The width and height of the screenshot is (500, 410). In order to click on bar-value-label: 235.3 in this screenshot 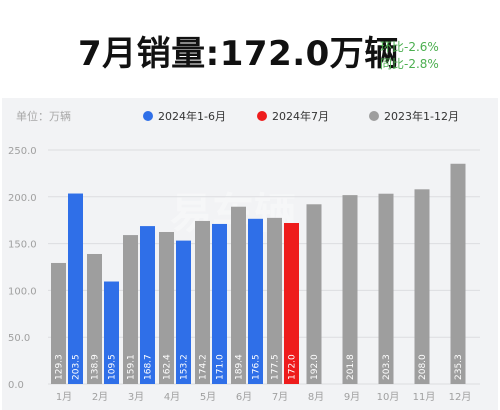, I will do `click(459, 367)`.